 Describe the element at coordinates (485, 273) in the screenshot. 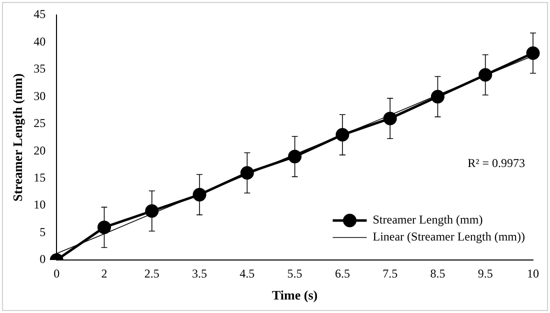

I see `x-tick-label: 9.5` at that location.